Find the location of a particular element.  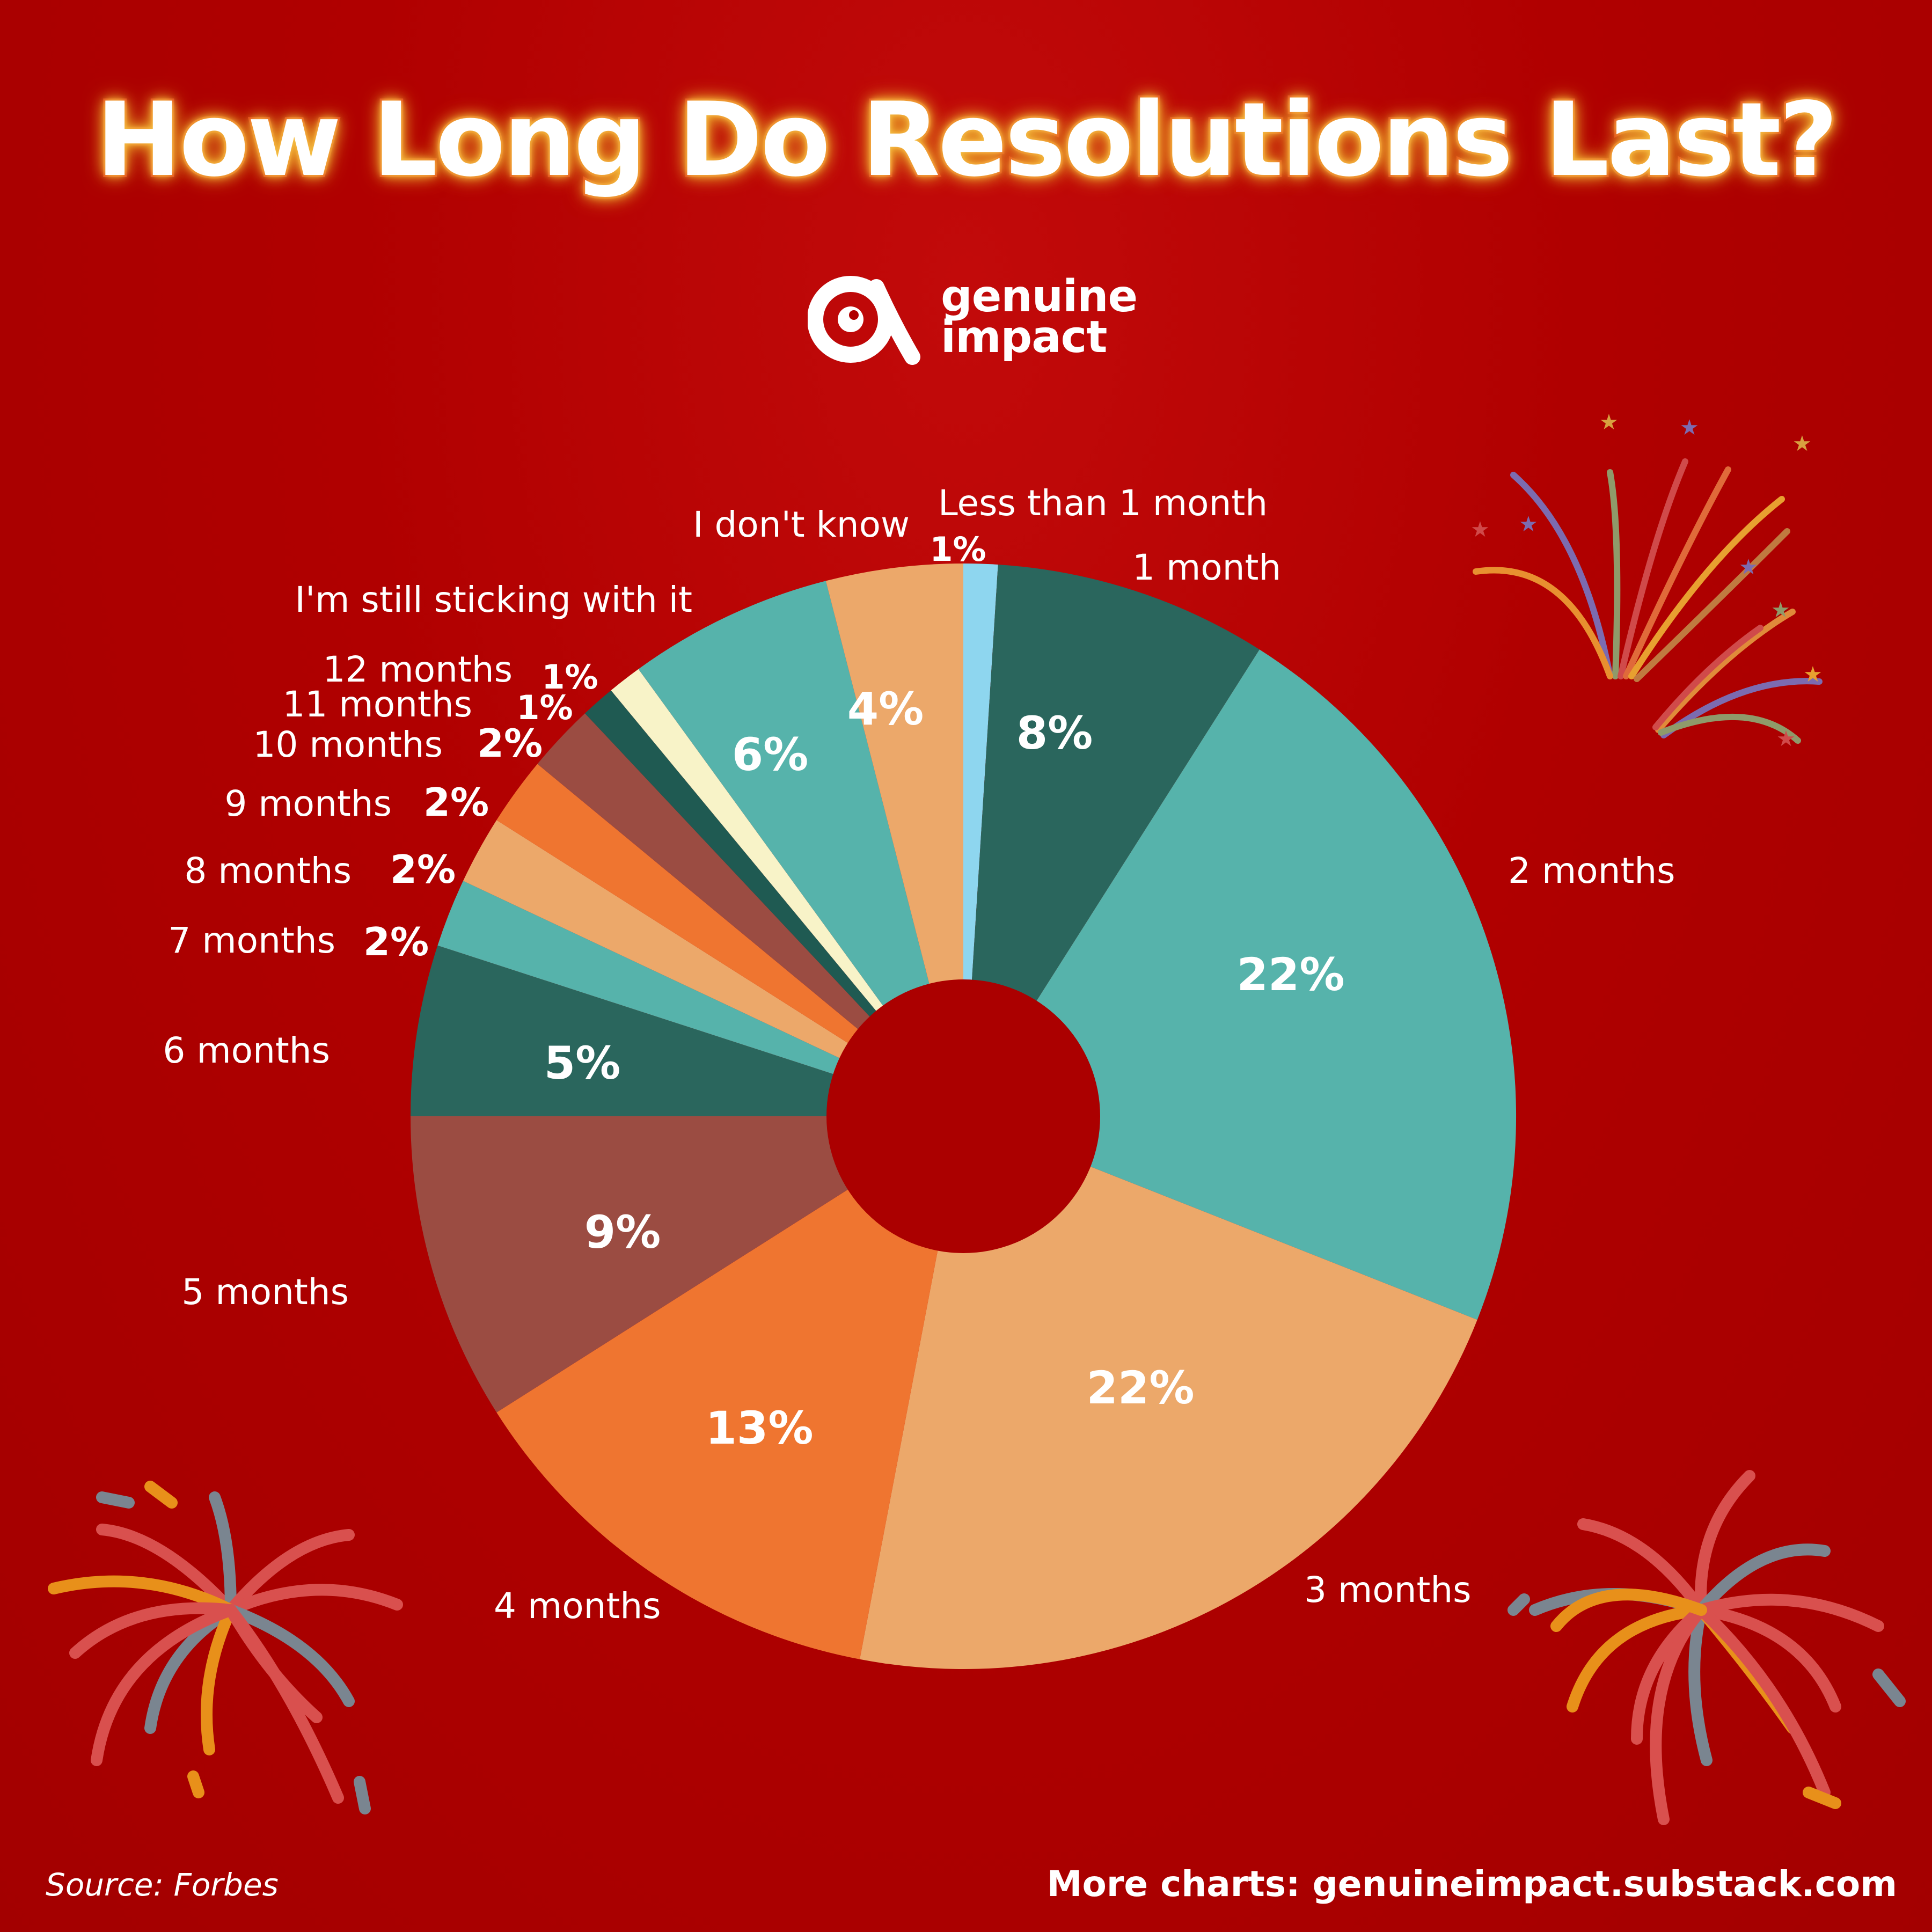

slice-category-label: 2 months is located at coordinates (1591, 870).